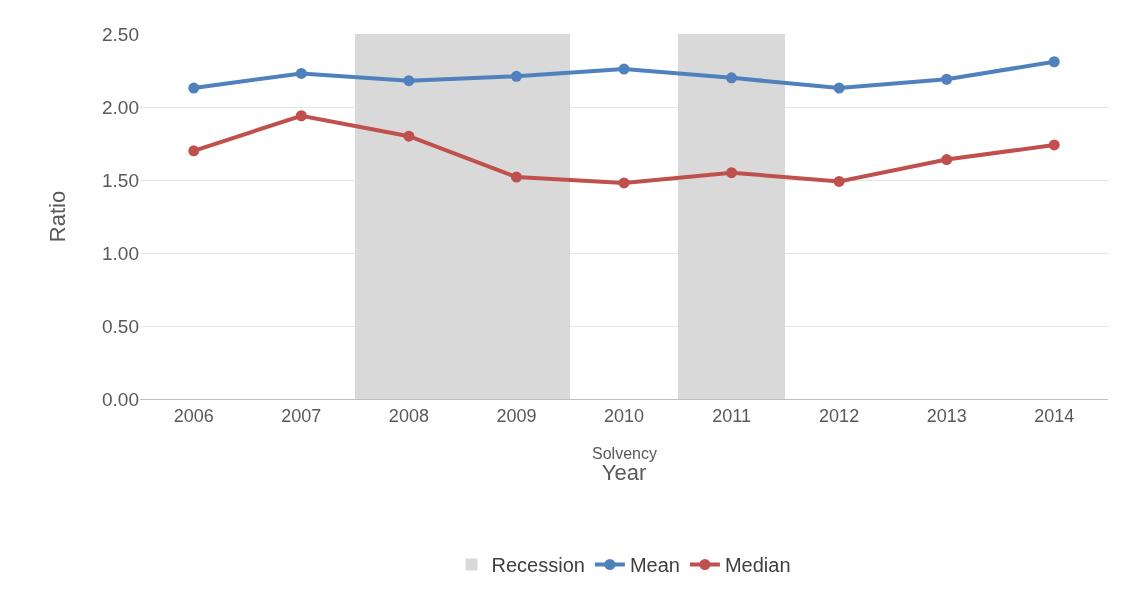 This screenshot has height=596, width=1128. What do you see at coordinates (120, 180) in the screenshot?
I see `y-tick-label: 1.50` at bounding box center [120, 180].